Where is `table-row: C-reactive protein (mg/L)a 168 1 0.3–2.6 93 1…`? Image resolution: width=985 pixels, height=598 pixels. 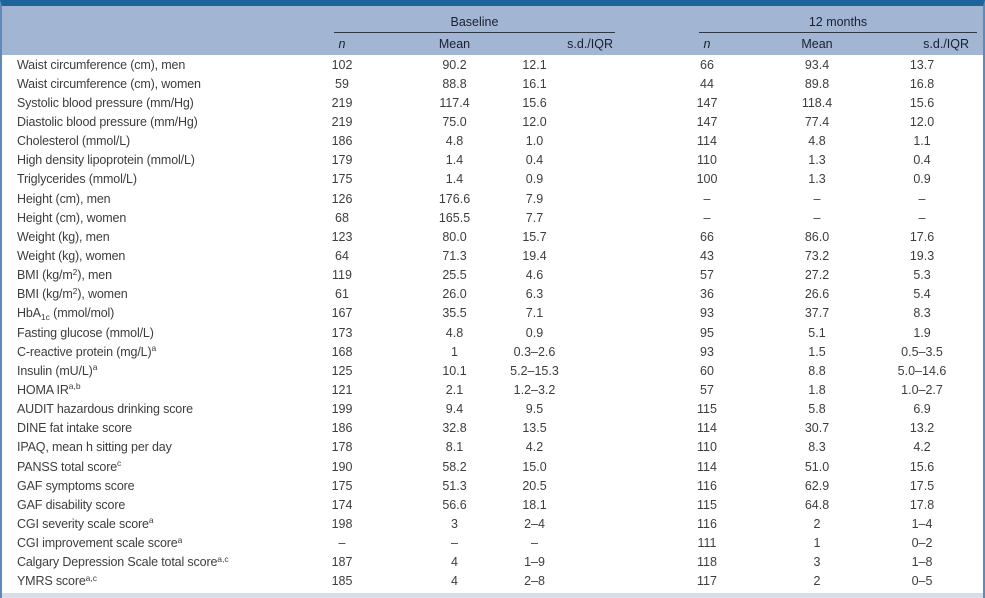
table-row: C-reactive protein (mg/L)a 168 1 0.3–2.6 93 1… is located at coordinates (492, 351).